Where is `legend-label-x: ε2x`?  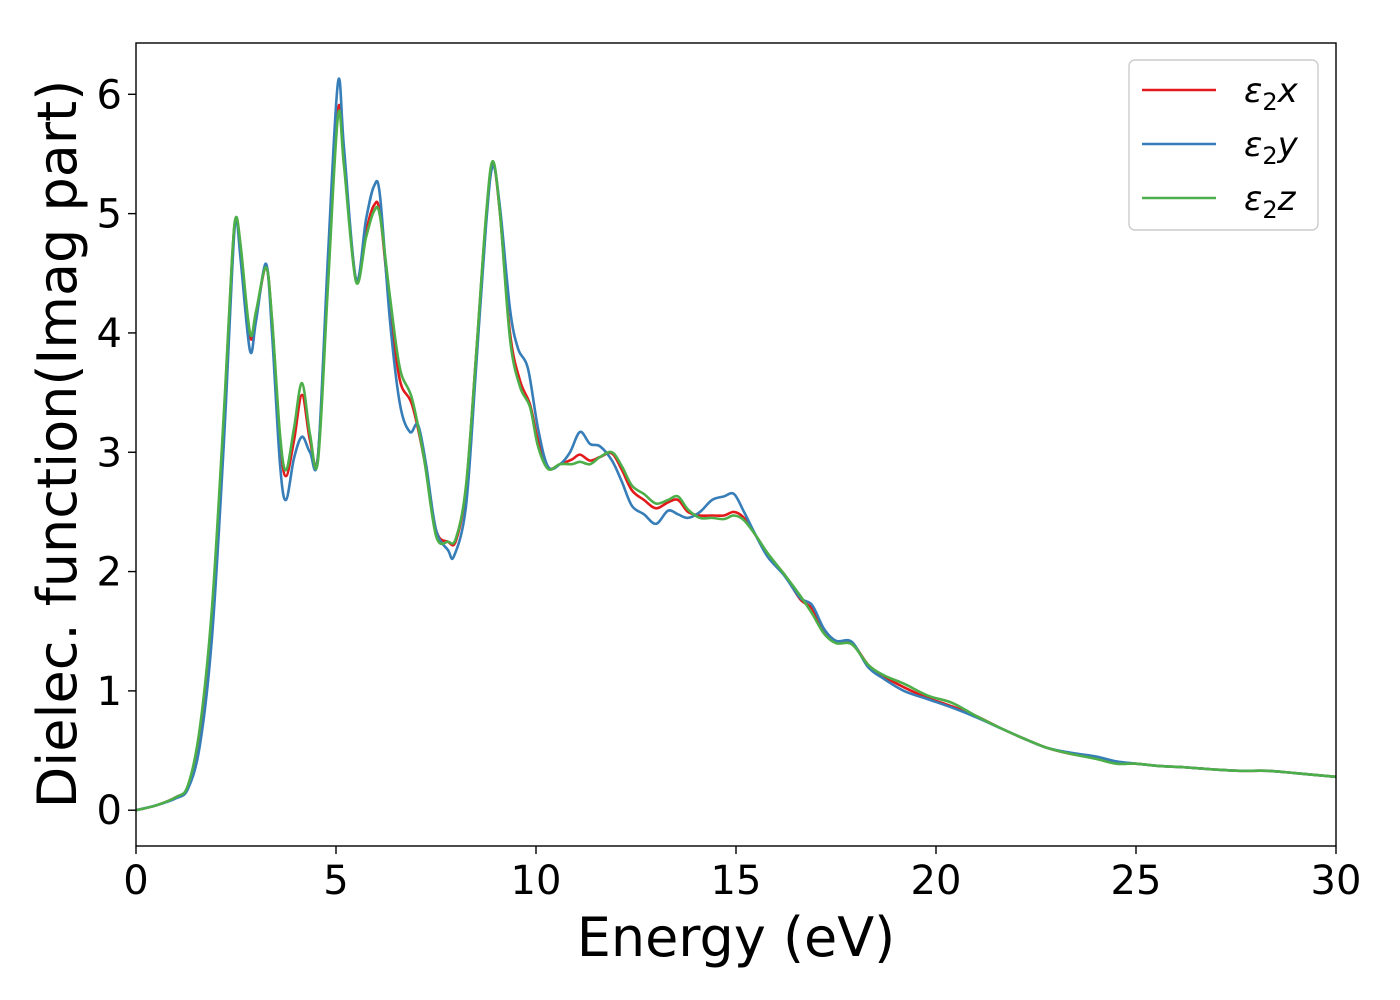
legend-label-x: ε2x is located at coordinates (1271, 93).